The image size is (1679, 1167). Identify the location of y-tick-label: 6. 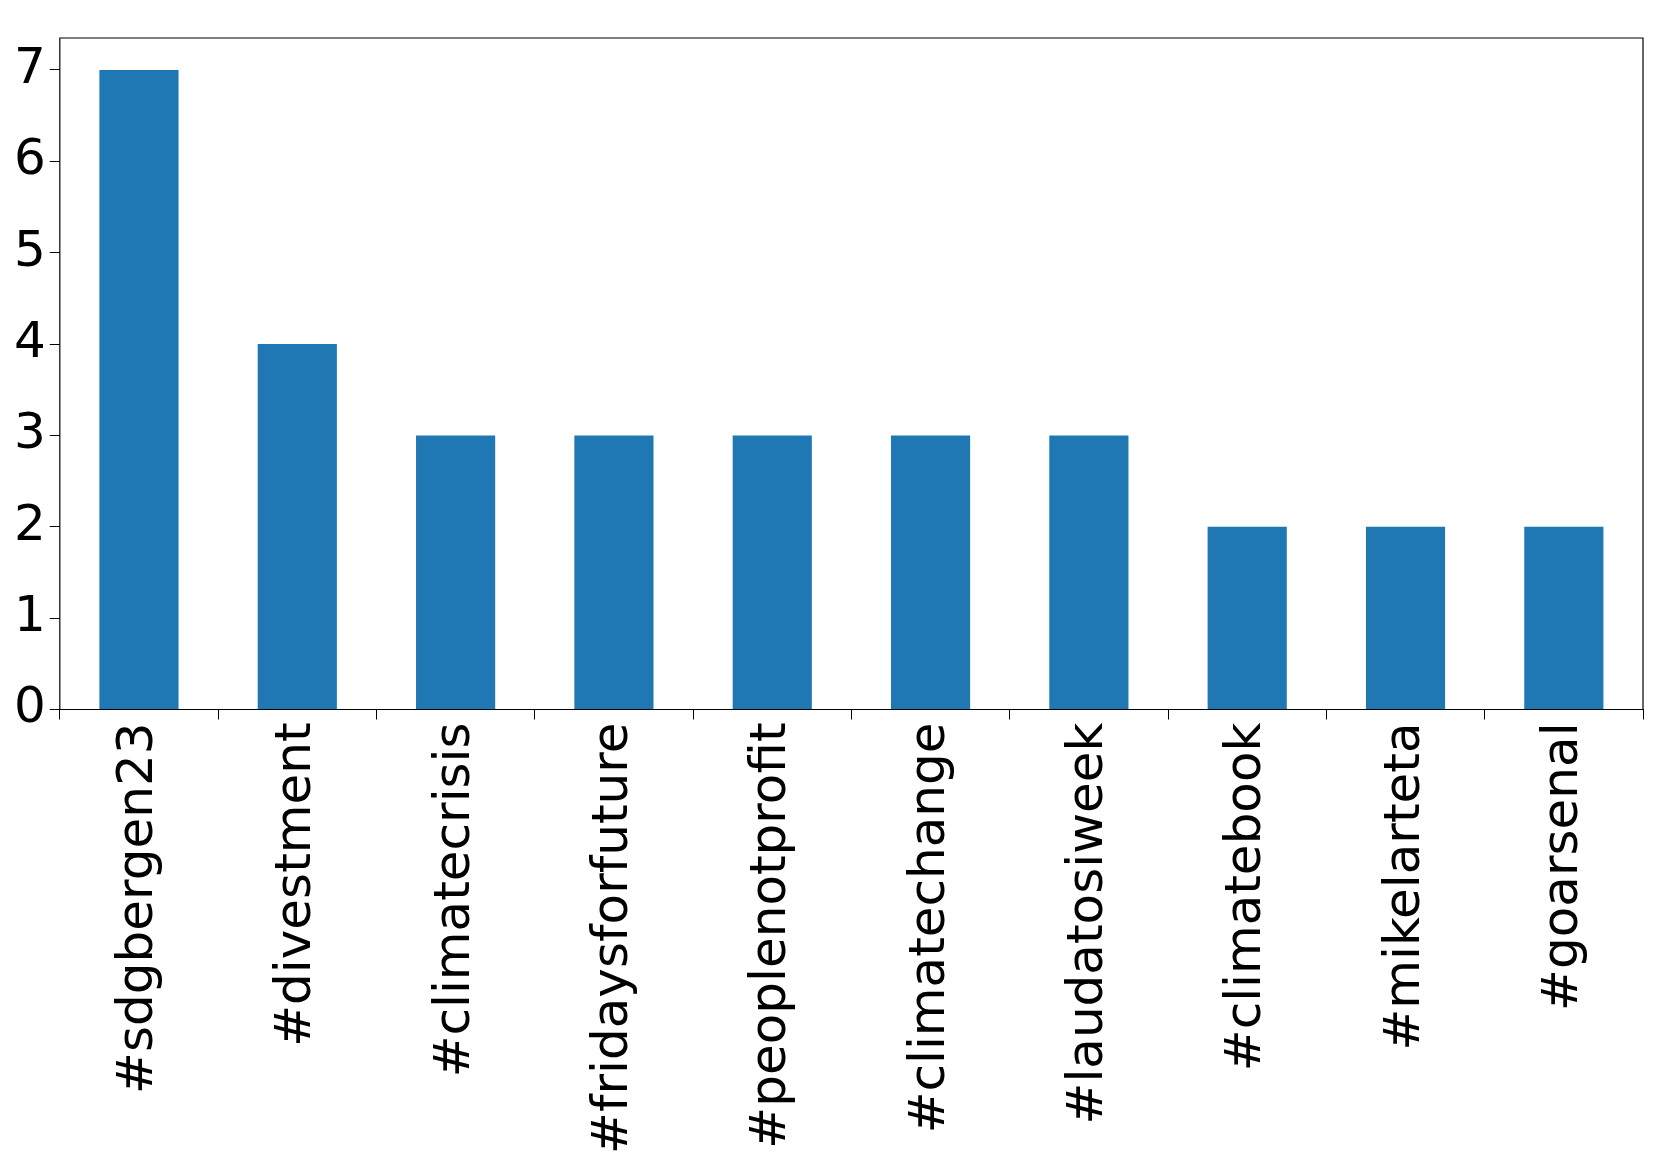
(30, 157).